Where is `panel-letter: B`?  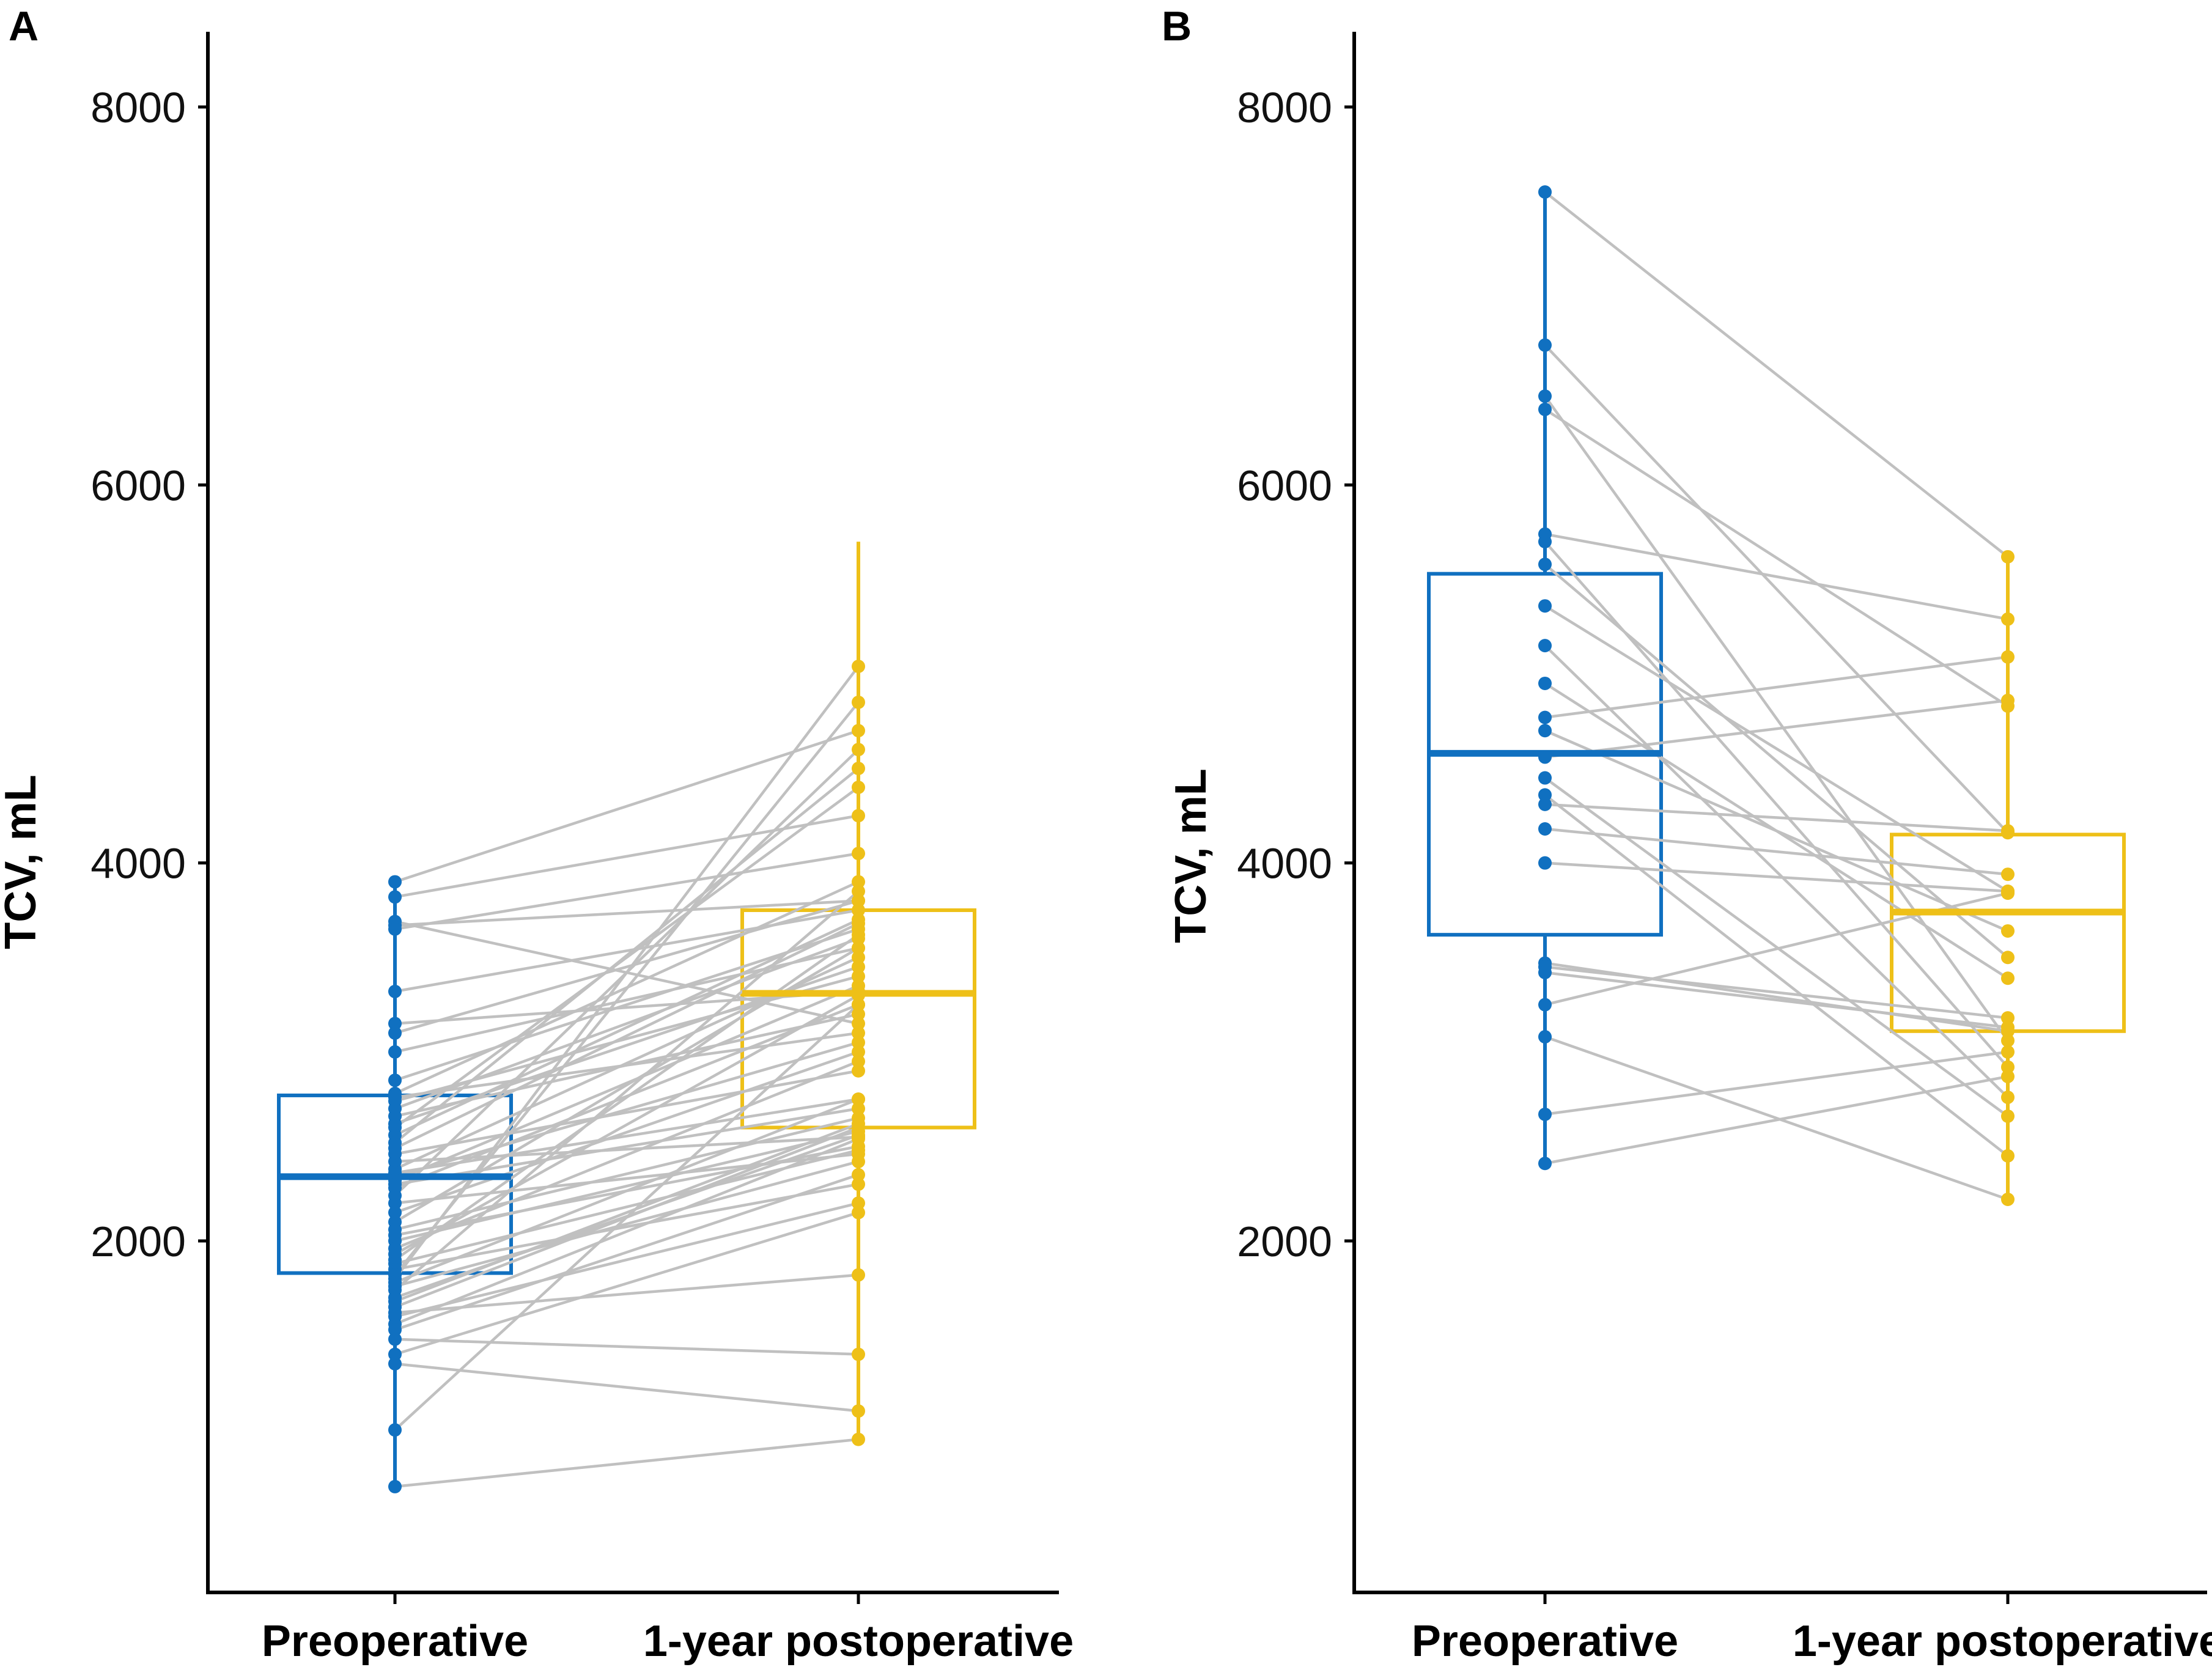 panel-letter: B is located at coordinates (1177, 26).